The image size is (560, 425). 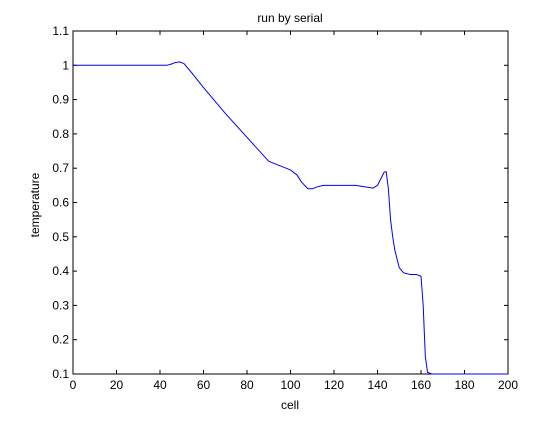 What do you see at coordinates (35, 204) in the screenshot?
I see `y-axis-label: temperature` at bounding box center [35, 204].